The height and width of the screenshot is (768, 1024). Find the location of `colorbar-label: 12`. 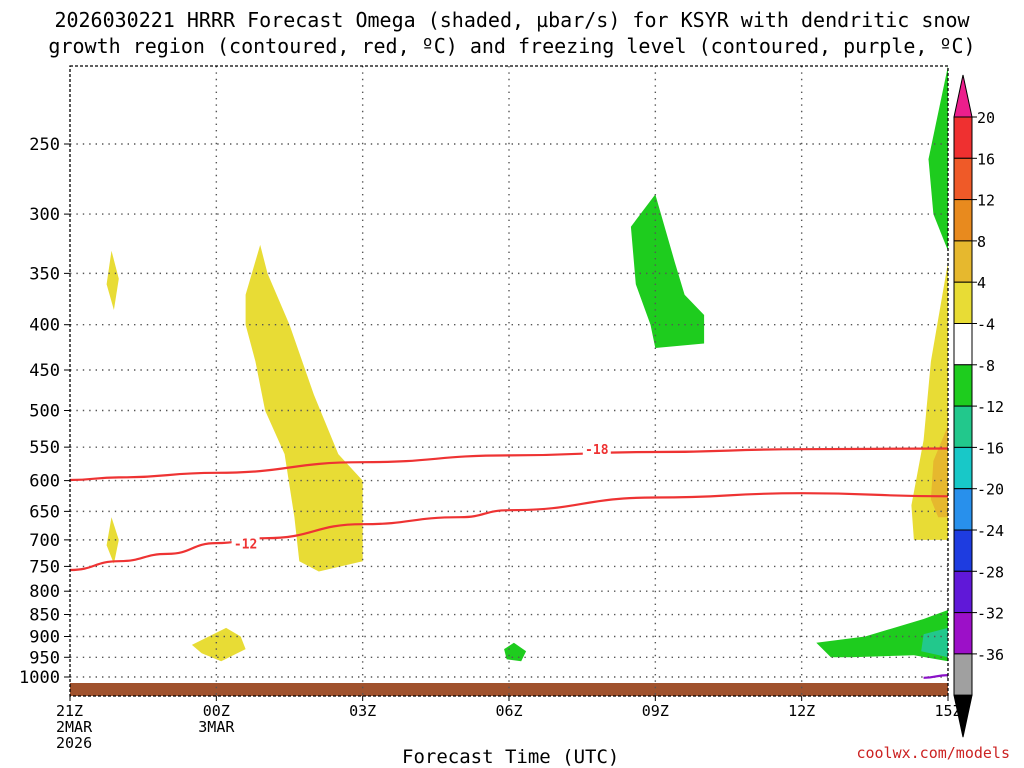

colorbar-label: 12 is located at coordinates (986, 201).